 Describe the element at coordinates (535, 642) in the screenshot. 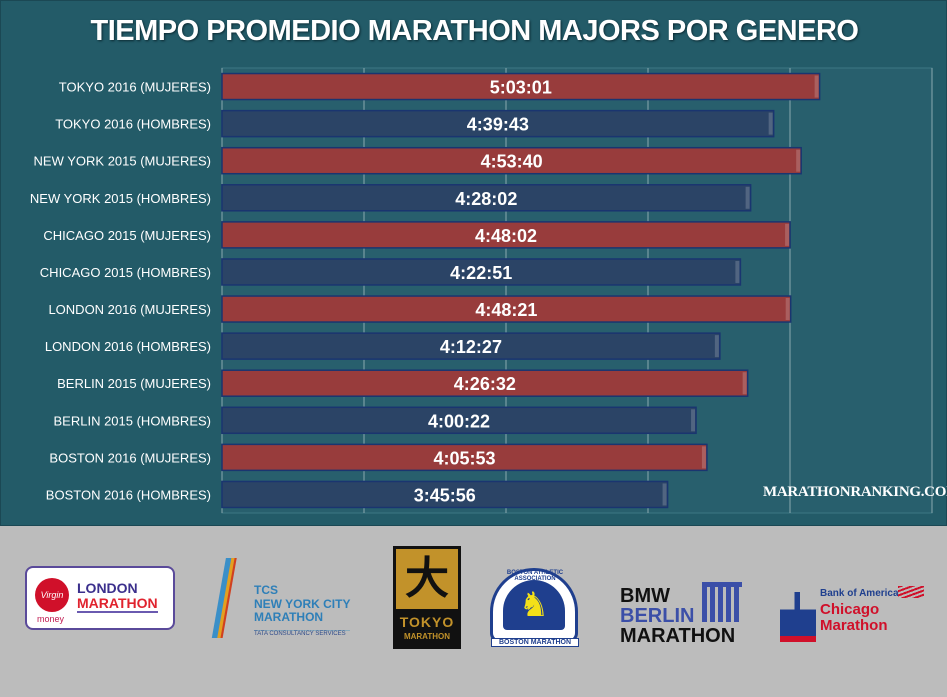

I see `logo-text: BOSTON MARATHON` at that location.